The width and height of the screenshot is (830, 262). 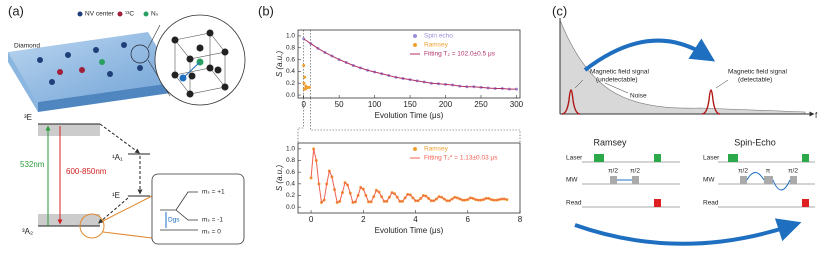 I want to click on x-tick-label: 300, so click(x=517, y=104).